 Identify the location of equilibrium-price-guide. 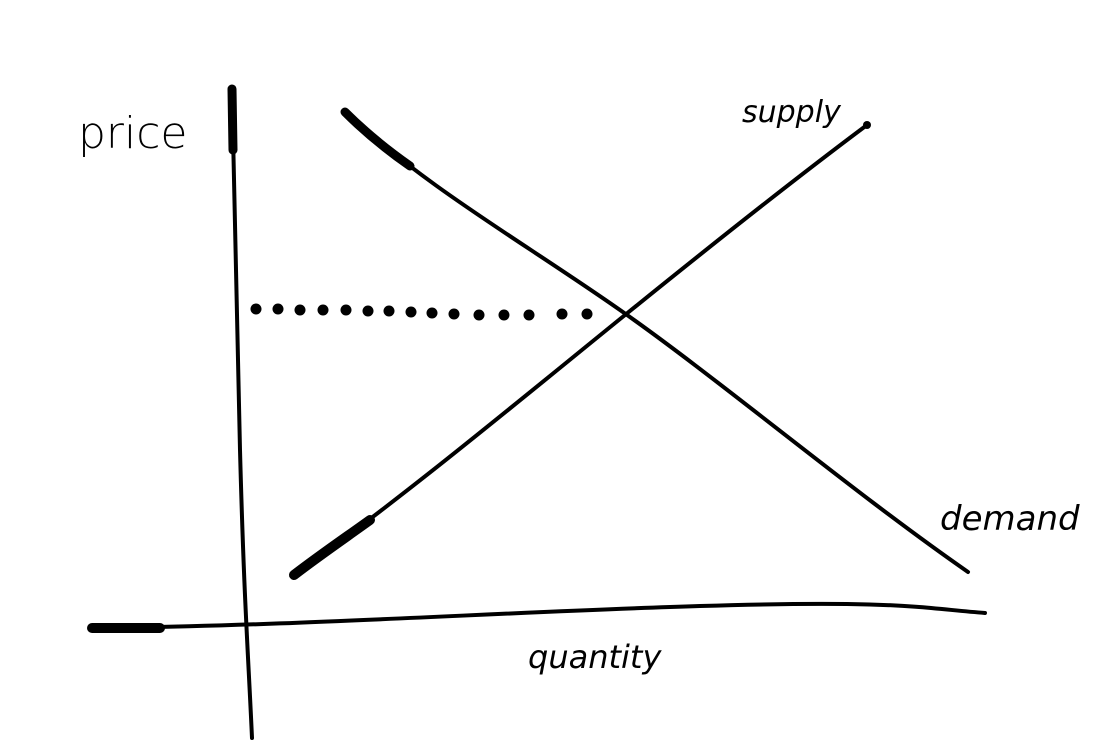
(421, 312).